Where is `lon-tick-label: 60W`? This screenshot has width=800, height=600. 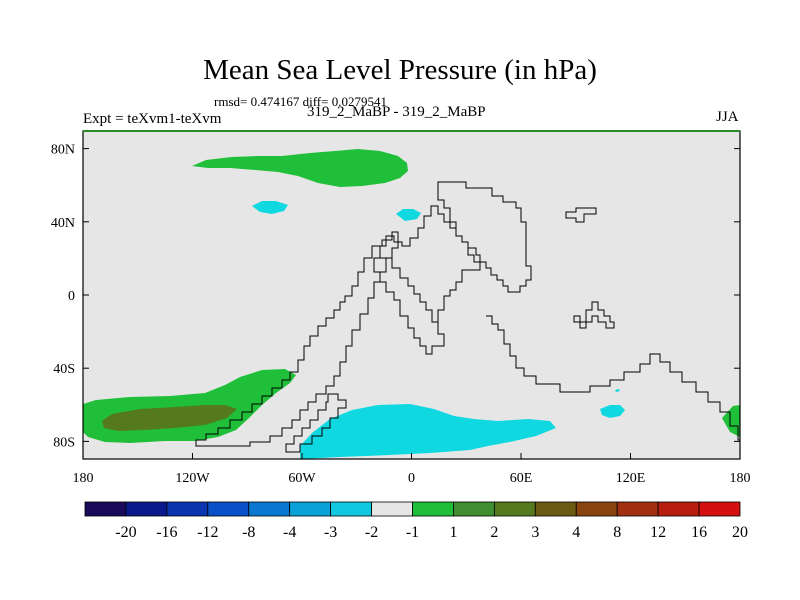
lon-tick-label: 60W is located at coordinates (302, 478).